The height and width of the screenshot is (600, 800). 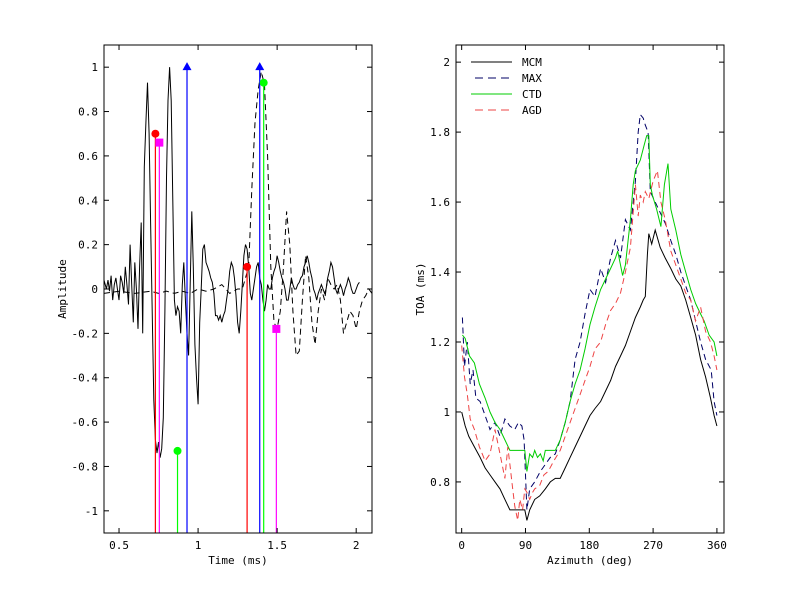 I want to click on y-tick-label: -0.4, so click(x=85, y=378).